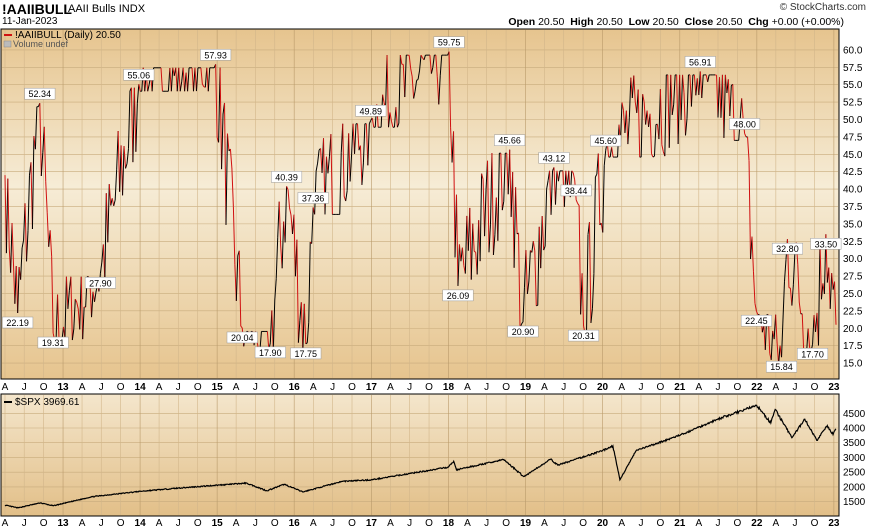 This screenshot has height=531, width=870. What do you see at coordinates (371, 111) in the screenshot?
I see `peak-label: 49.89` at bounding box center [371, 111].